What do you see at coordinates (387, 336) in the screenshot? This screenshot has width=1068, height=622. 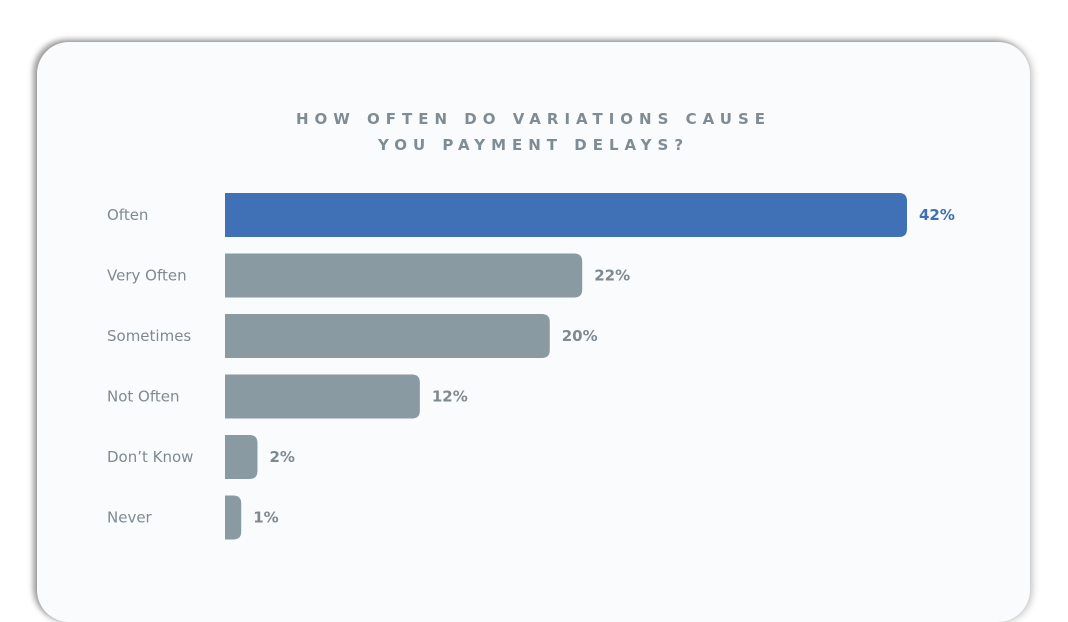 I see `bar-sometimes` at bounding box center [387, 336].